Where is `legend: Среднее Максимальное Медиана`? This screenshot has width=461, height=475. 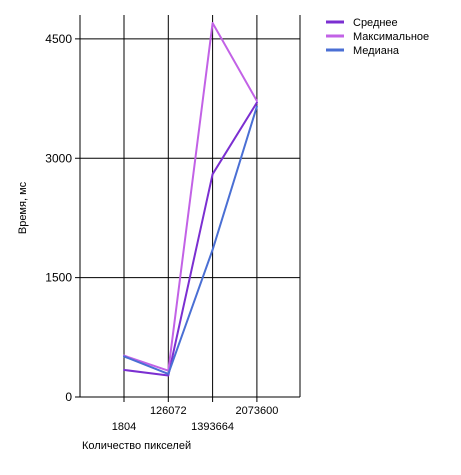 legend: Среднее Максимальное Медиана is located at coordinates (377, 37).